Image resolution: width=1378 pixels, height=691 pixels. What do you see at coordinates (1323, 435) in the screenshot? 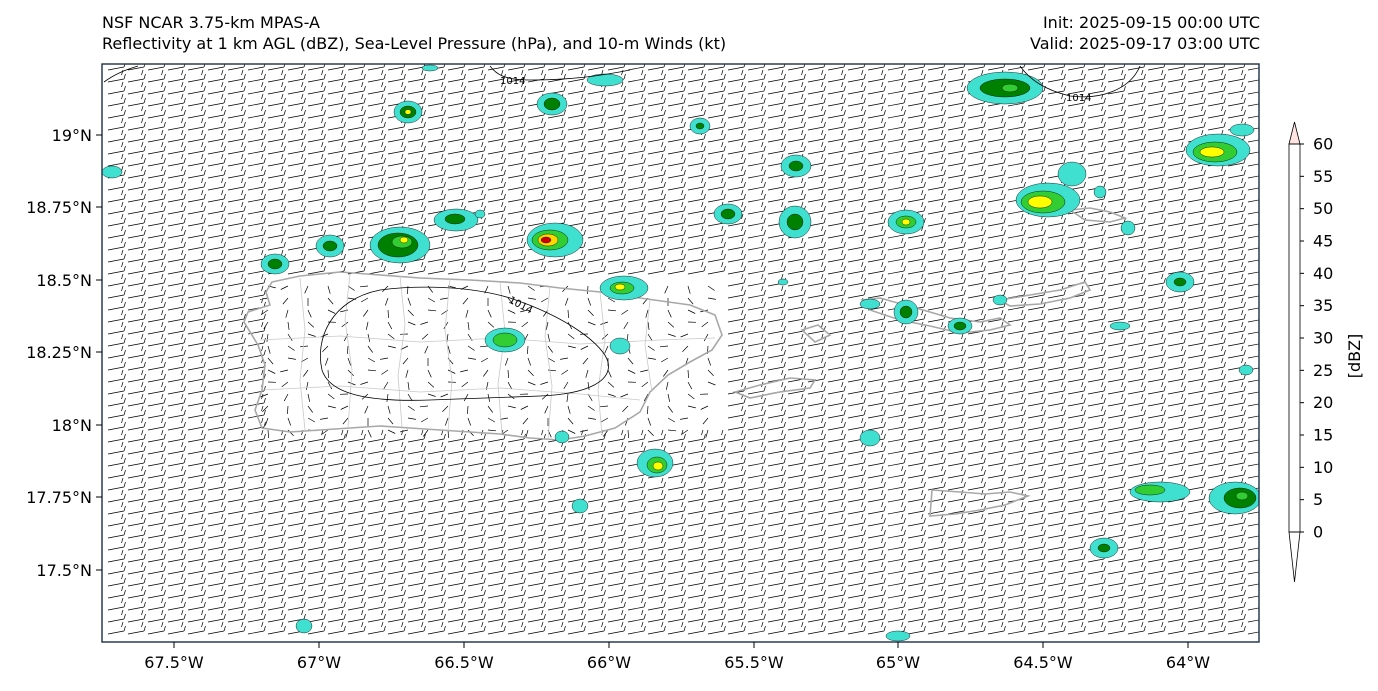
I see `colorbar-tick-label: 15` at bounding box center [1323, 435].